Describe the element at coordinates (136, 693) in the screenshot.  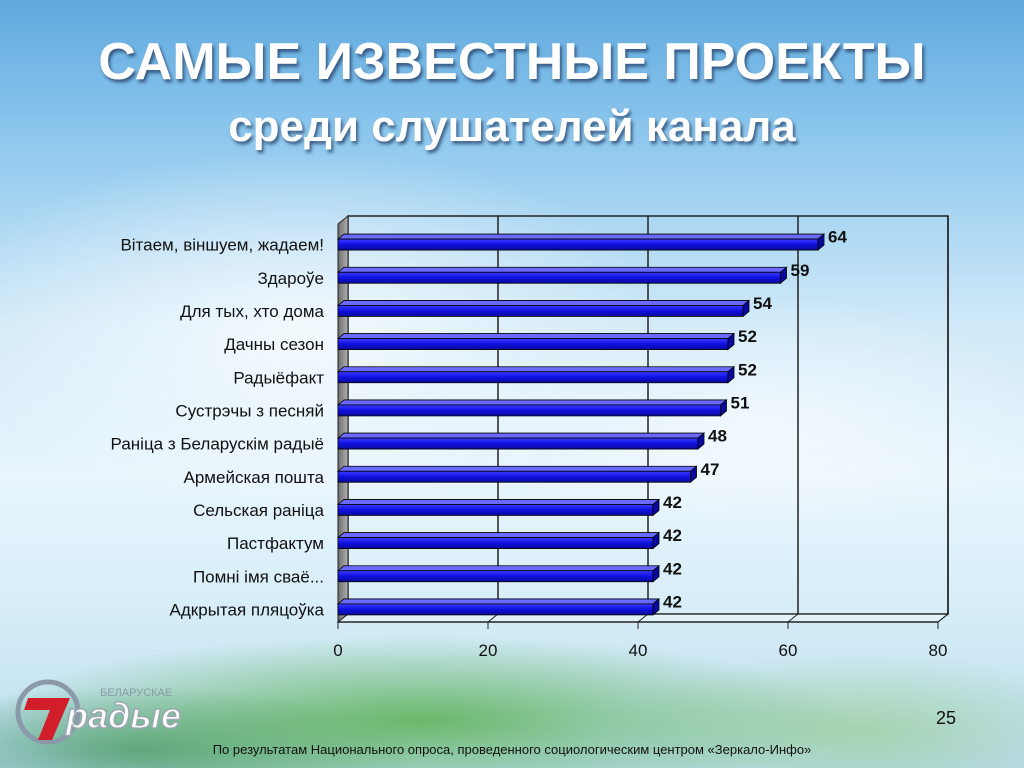
I see `logo-small-text: БЕЛАРУСКАЕ` at that location.